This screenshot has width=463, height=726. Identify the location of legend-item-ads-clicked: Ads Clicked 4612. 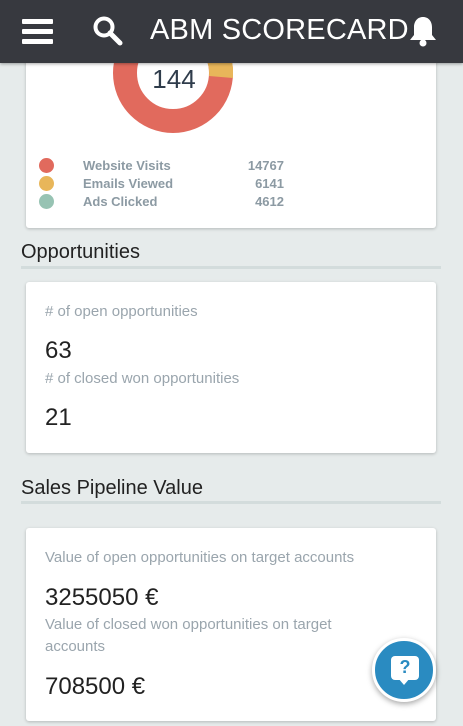
(161, 201).